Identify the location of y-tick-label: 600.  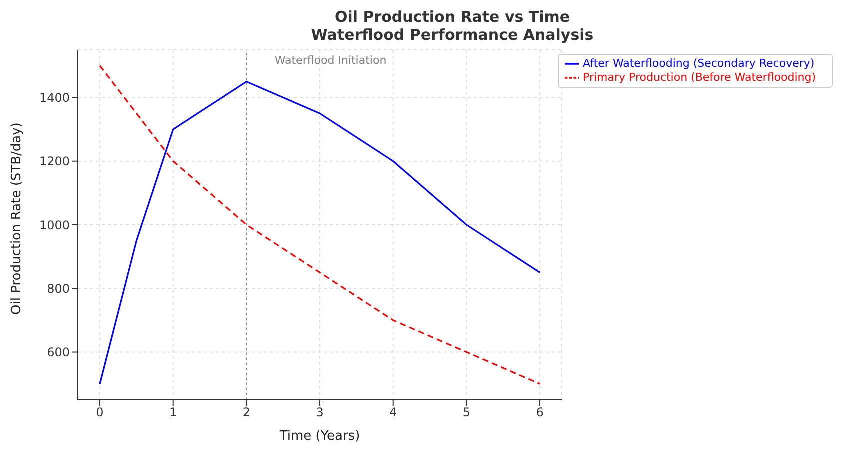
(58, 353).